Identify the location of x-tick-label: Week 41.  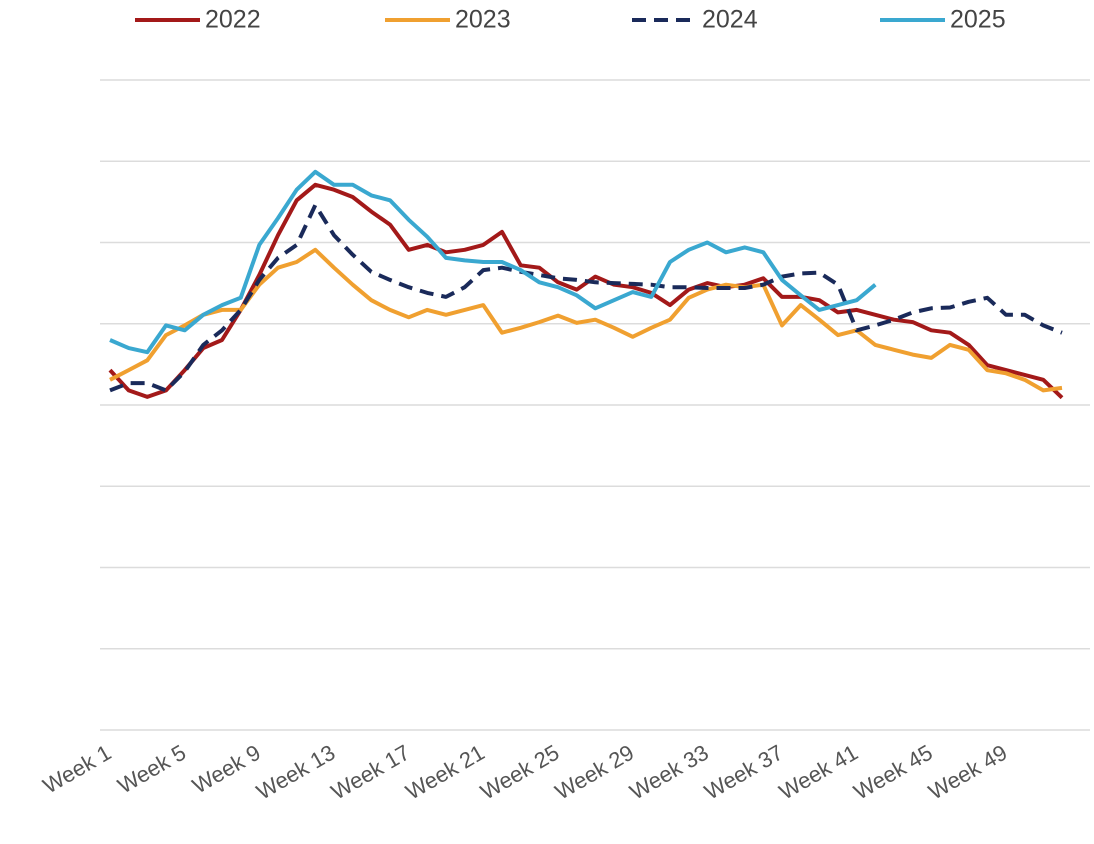
(818, 772).